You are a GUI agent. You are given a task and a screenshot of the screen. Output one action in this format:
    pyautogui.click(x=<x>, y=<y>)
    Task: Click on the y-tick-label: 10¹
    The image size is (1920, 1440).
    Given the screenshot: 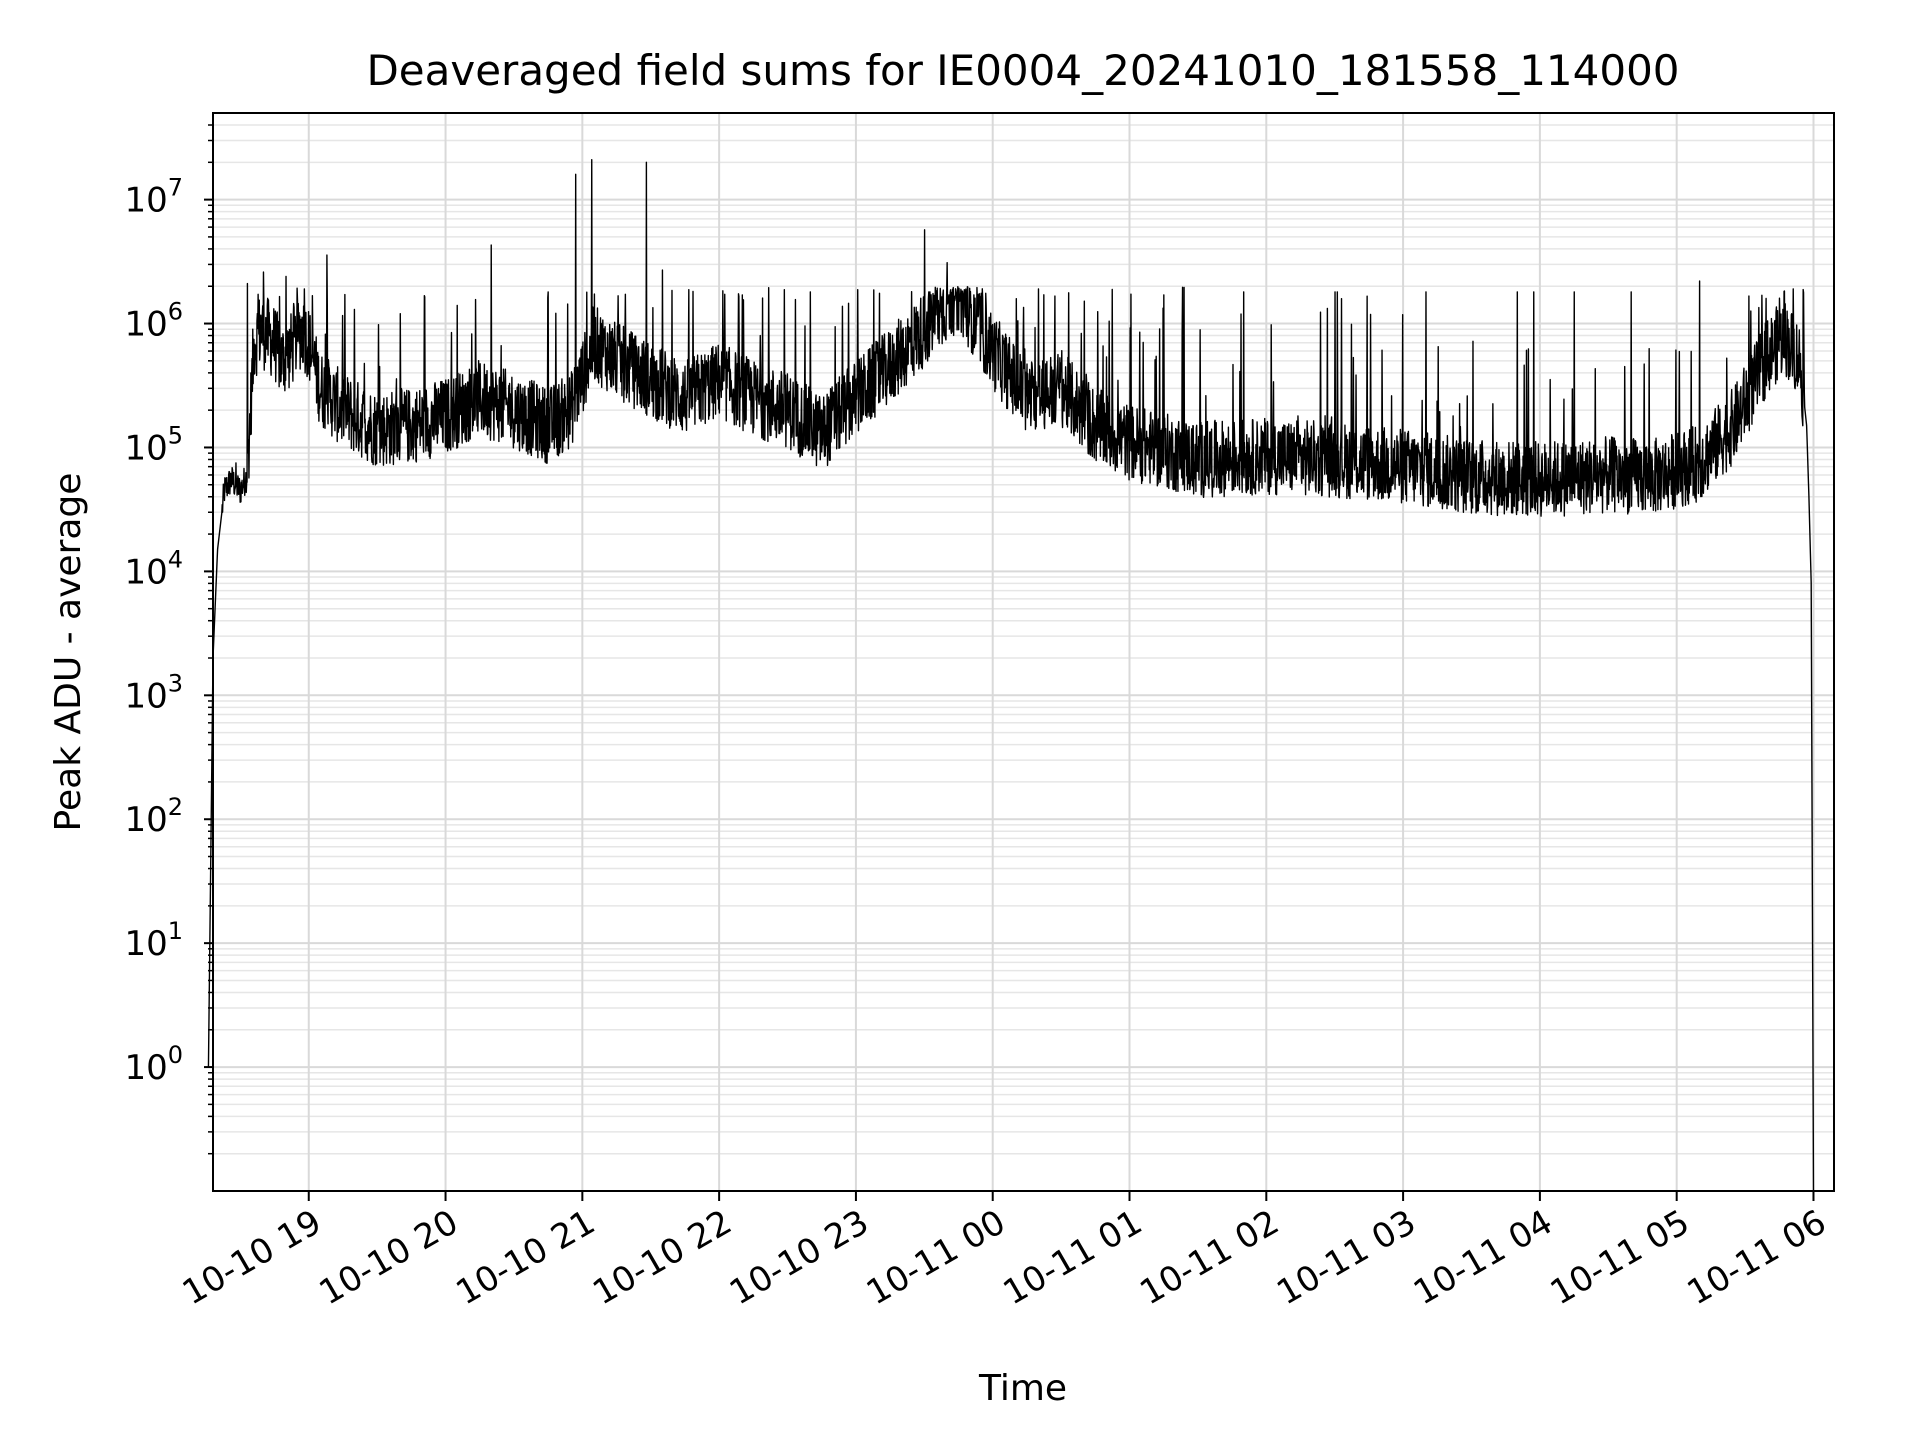 What is the action you would take?
    pyautogui.click(x=153, y=940)
    